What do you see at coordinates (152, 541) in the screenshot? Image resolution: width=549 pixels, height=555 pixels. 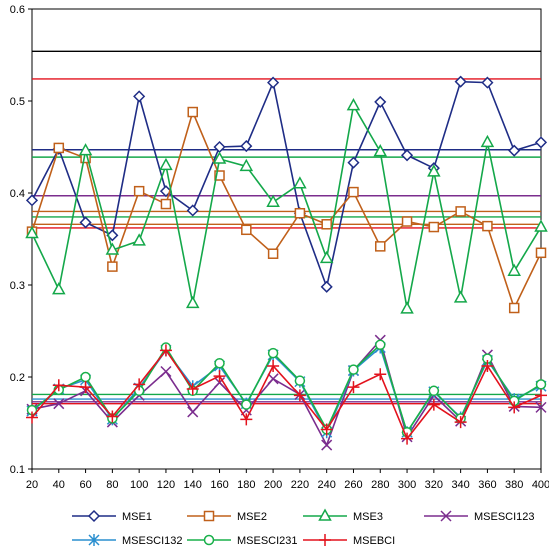 I see `legend-label: MSESCI132` at bounding box center [152, 541].